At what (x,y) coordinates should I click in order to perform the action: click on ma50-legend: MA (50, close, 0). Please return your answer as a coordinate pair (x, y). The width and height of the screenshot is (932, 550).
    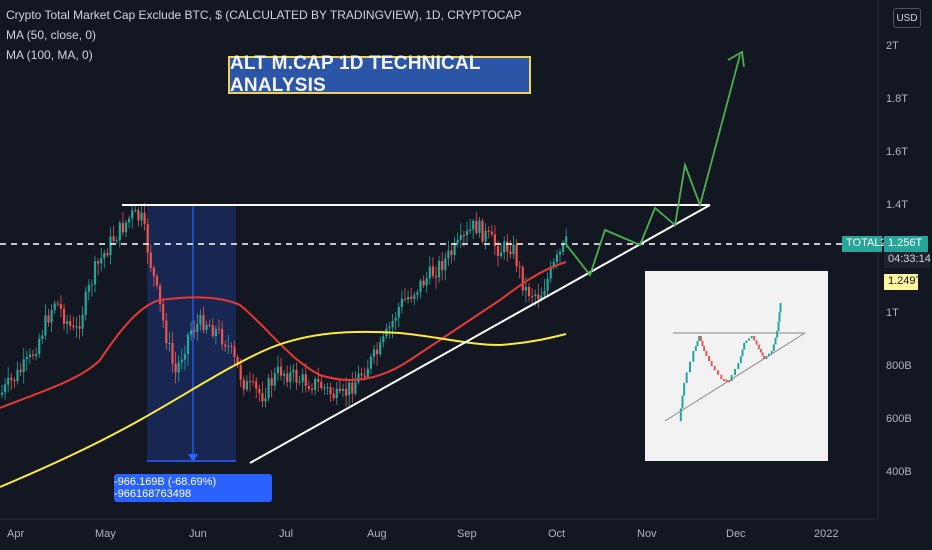
    Looking at the image, I should click on (51, 35).